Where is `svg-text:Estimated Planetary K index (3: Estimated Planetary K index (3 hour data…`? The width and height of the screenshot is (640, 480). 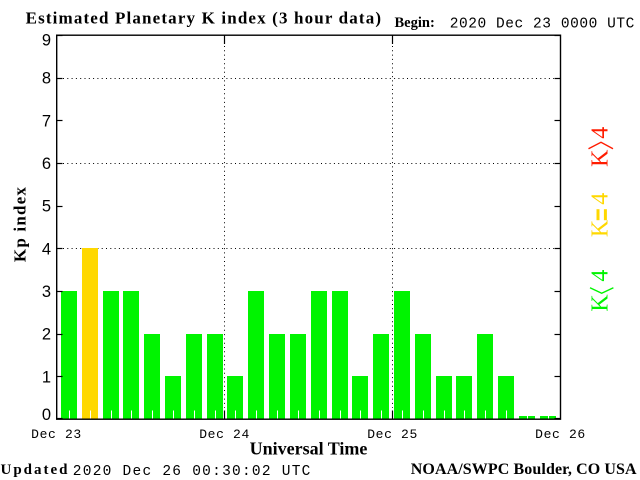 svg-text:Estimated Planetary K index (3: Estimated Planetary K index (3 hour data… is located at coordinates (204, 18).